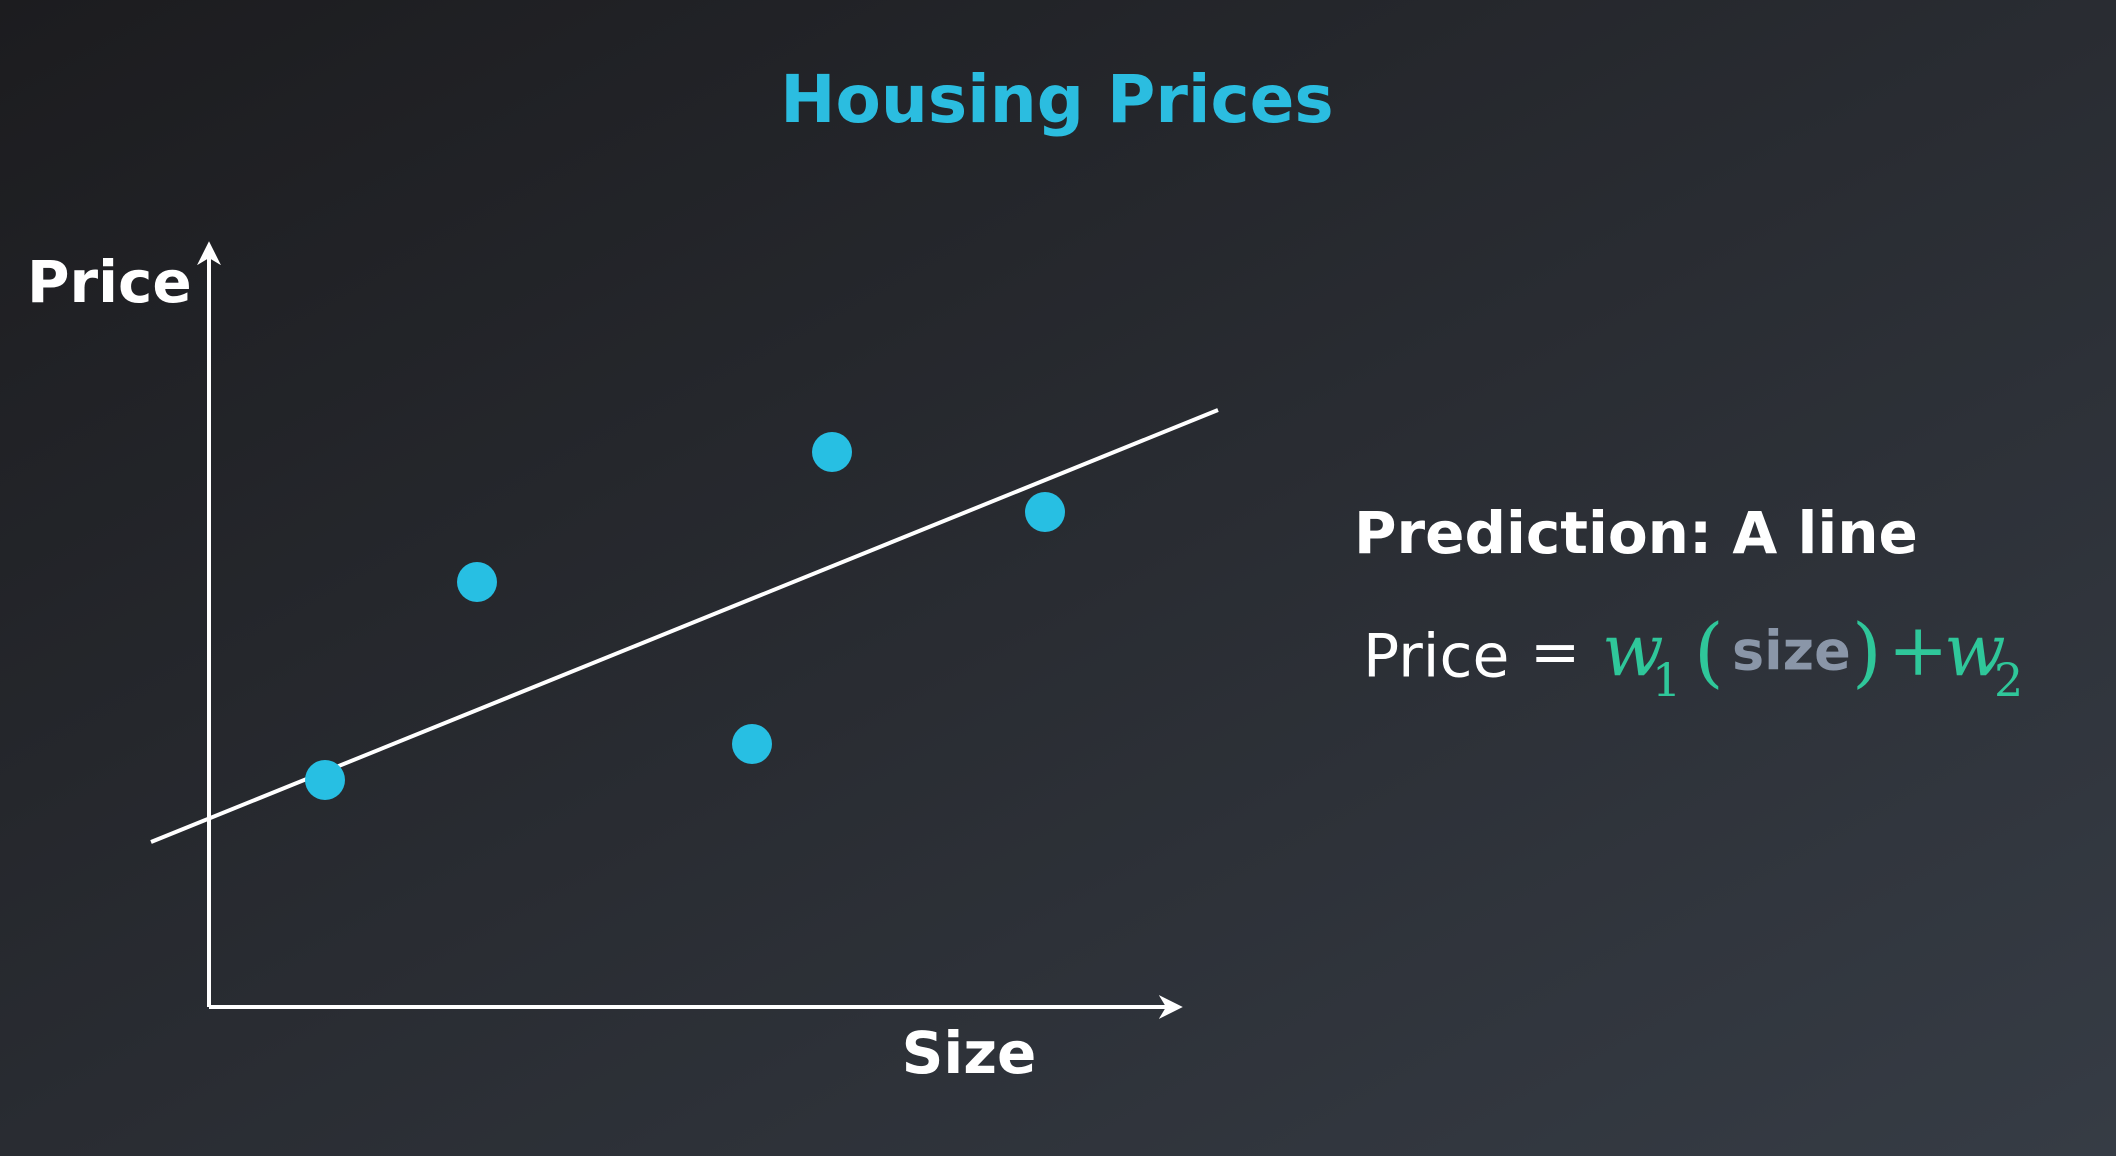 The height and width of the screenshot is (1156, 2116). I want to click on equation: Price = w 1 ( size ) + w 2, so click(1693, 657).